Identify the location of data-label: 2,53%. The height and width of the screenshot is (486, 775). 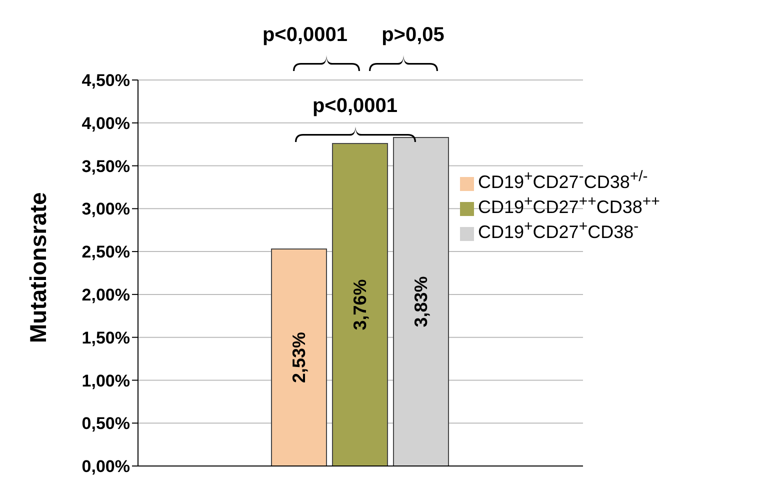
(299, 358).